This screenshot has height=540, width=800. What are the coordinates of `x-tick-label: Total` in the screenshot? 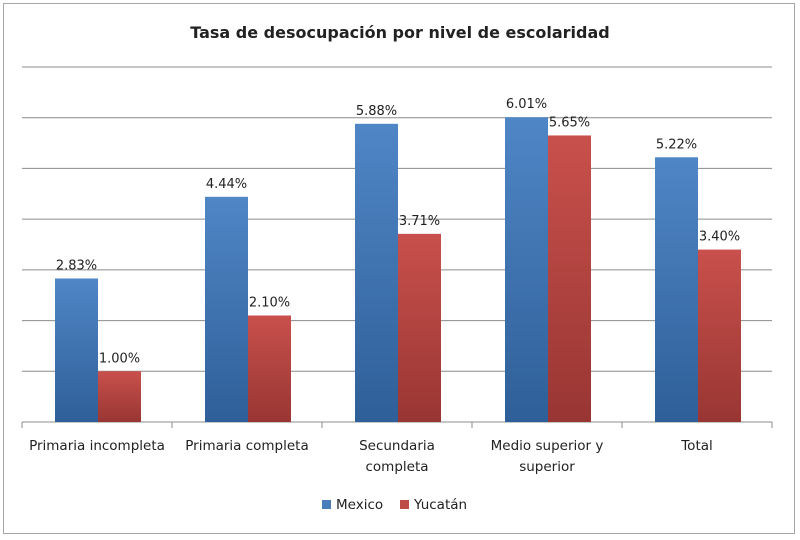 It's located at (696, 446).